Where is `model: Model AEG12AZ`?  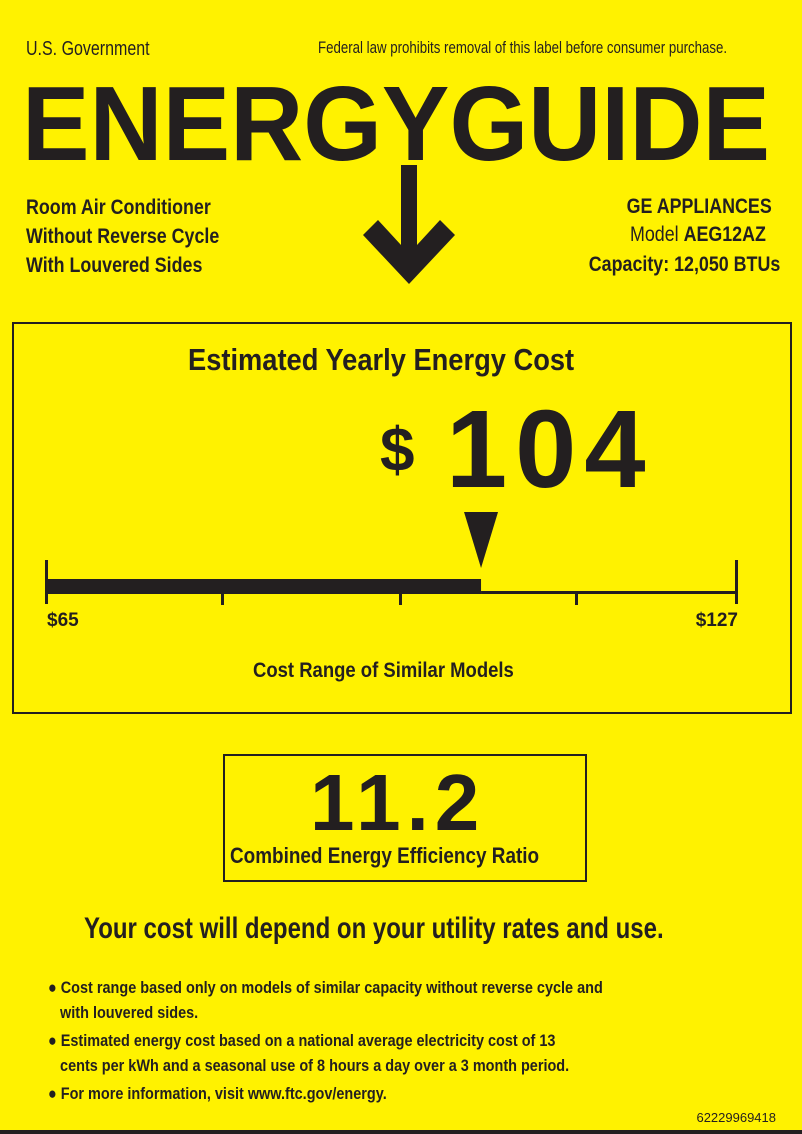
model: Model AEG12AZ is located at coordinates (686, 235).